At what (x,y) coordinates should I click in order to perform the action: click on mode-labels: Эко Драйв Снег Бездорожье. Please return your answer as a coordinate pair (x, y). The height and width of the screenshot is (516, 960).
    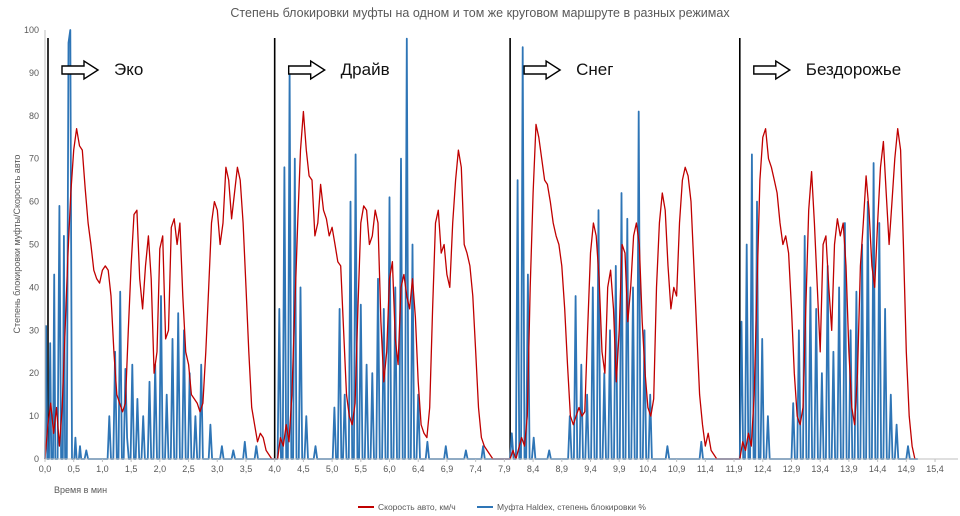
    Looking at the image, I should click on (481, 70).